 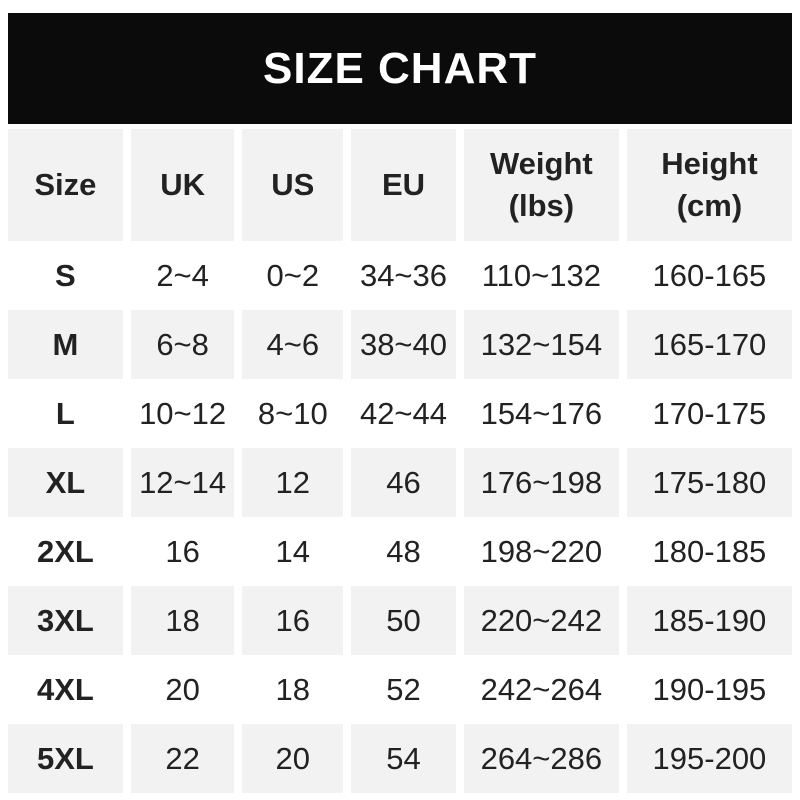 I want to click on cell-eu: 54, so click(x=403, y=758).